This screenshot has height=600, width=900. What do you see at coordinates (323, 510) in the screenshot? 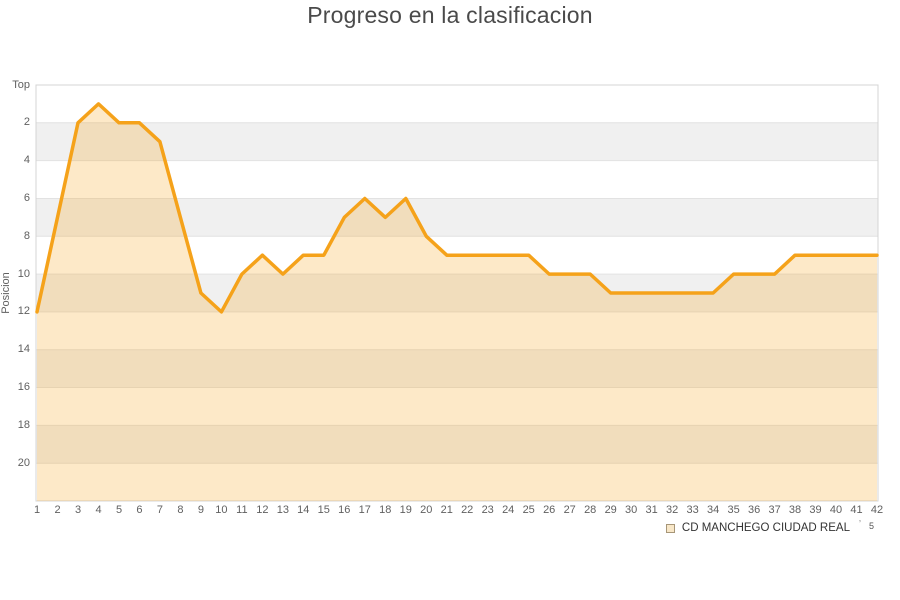
I see `x-tick-label: 15` at bounding box center [323, 510].